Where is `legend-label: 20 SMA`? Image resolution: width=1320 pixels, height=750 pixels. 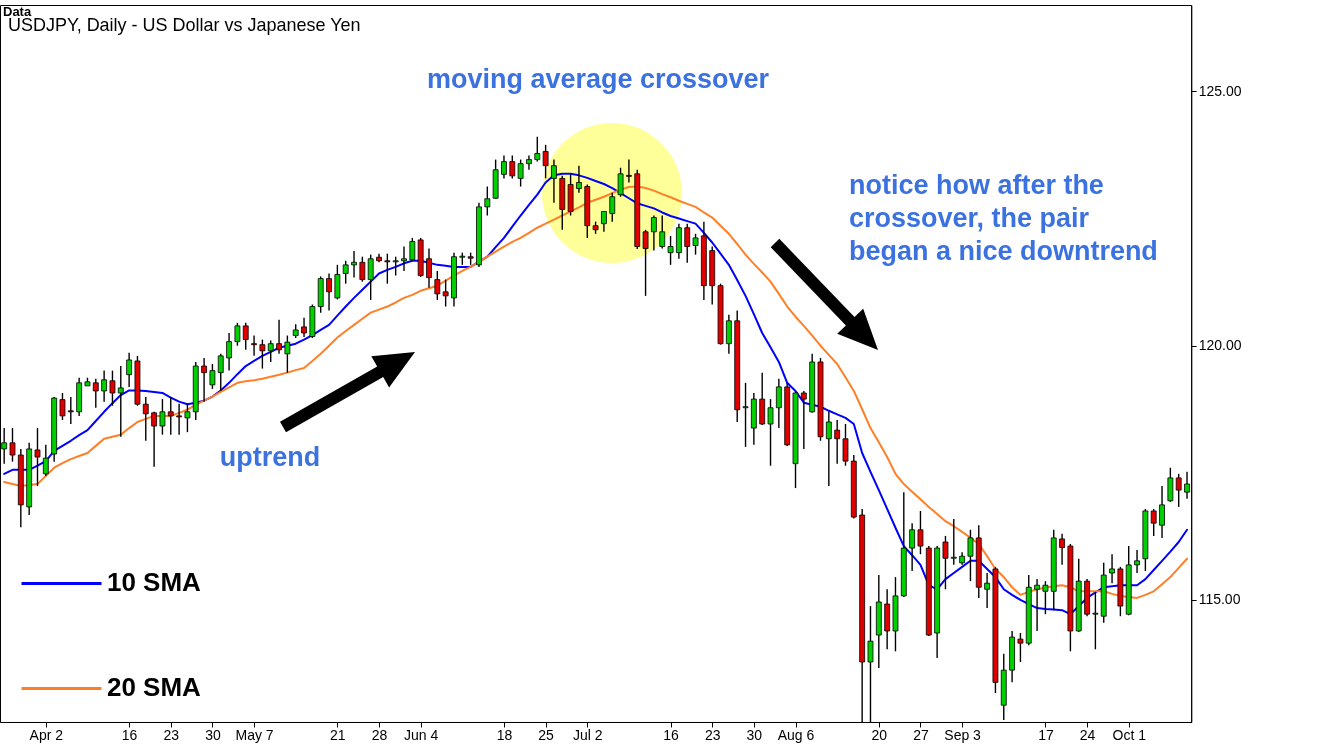 legend-label: 20 SMA is located at coordinates (154, 687).